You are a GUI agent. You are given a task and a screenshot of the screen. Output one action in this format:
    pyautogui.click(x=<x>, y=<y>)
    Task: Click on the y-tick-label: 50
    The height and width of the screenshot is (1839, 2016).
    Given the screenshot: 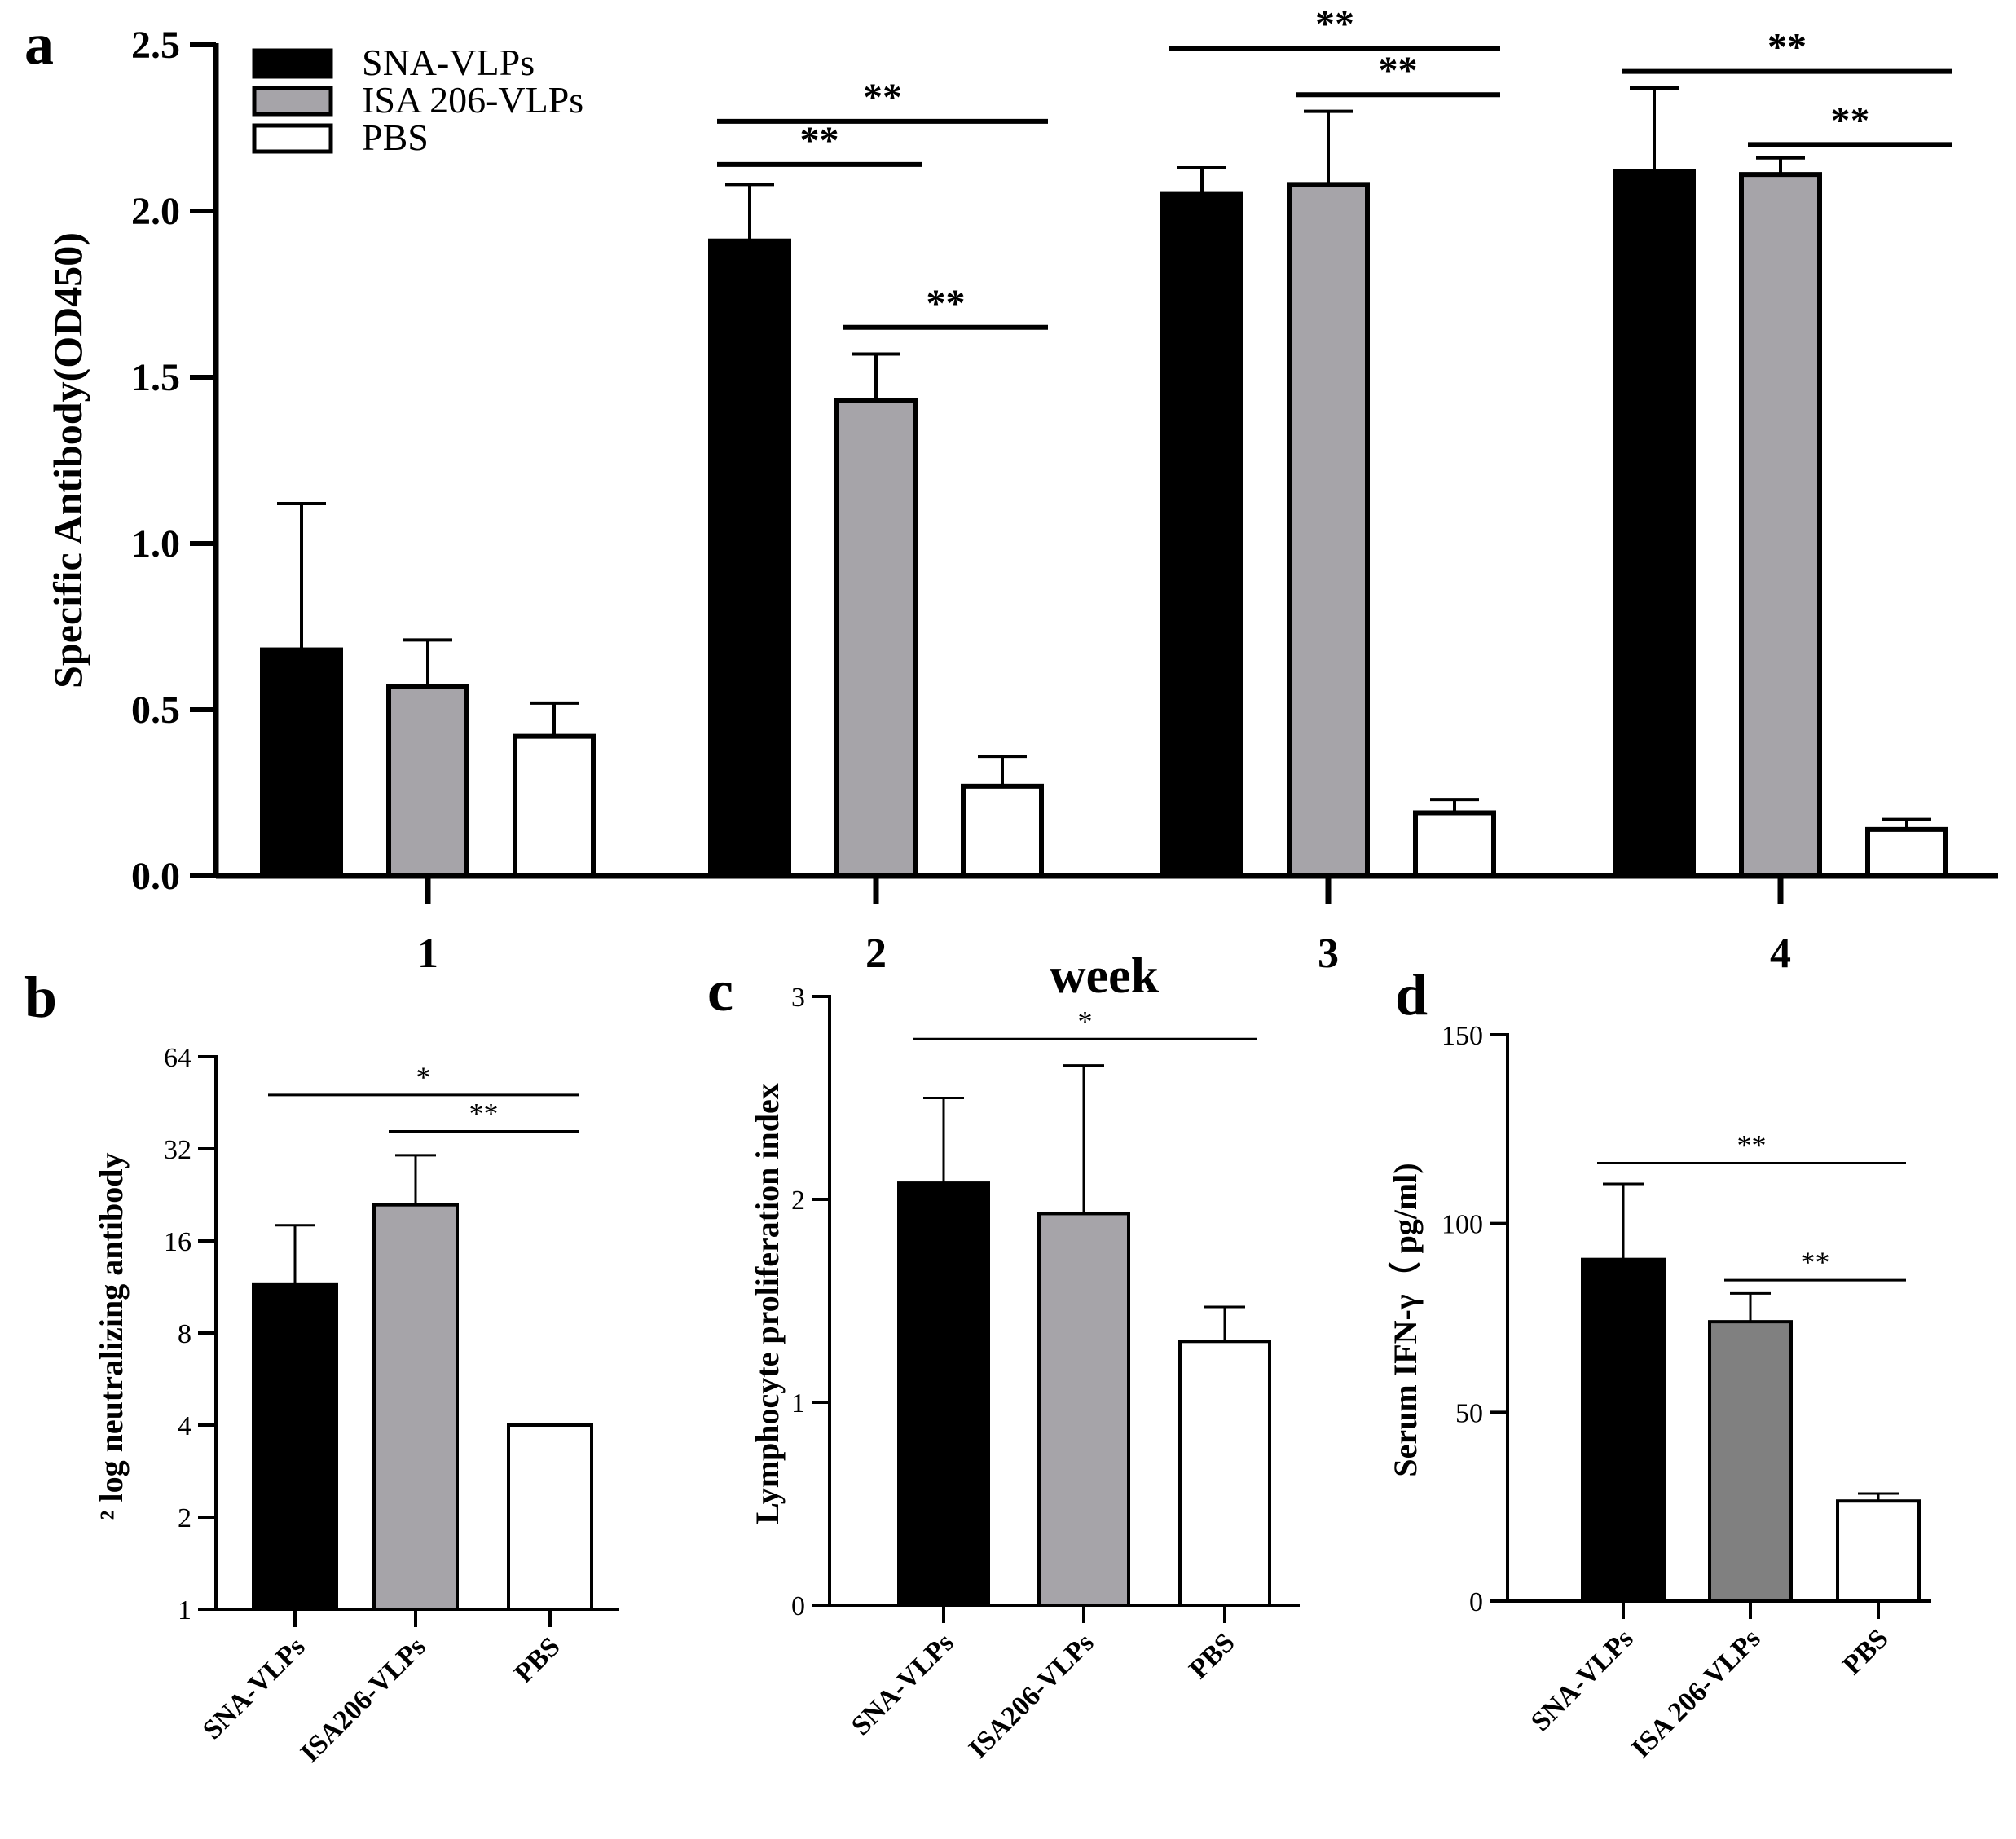 What is the action you would take?
    pyautogui.click(x=1469, y=1413)
    